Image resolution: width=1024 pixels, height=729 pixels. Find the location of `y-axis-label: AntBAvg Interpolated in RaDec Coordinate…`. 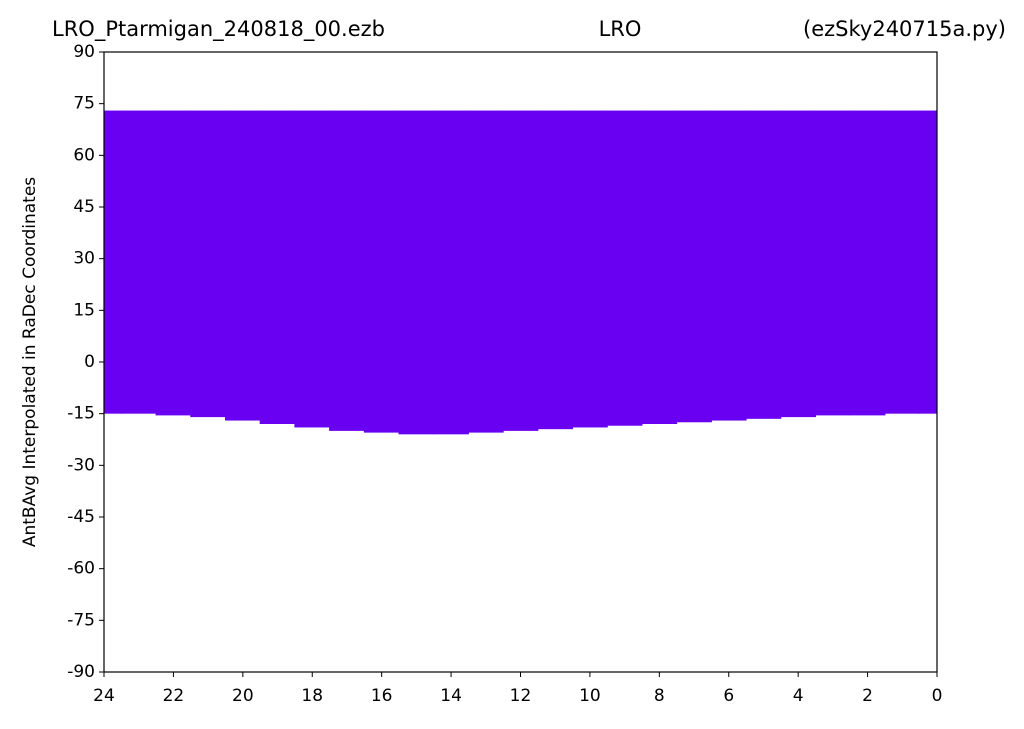

y-axis-label: AntBAvg Interpolated in RaDec Coordinate… is located at coordinates (30, 362).